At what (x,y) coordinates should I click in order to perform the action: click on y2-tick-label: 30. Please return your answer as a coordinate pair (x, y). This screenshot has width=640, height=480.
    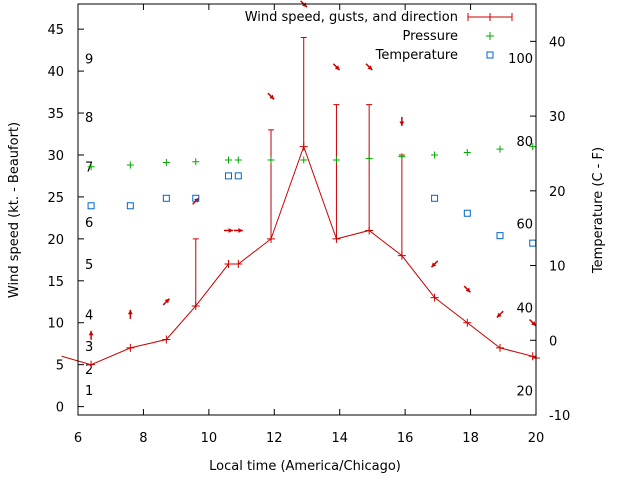
    Looking at the image, I should click on (557, 117).